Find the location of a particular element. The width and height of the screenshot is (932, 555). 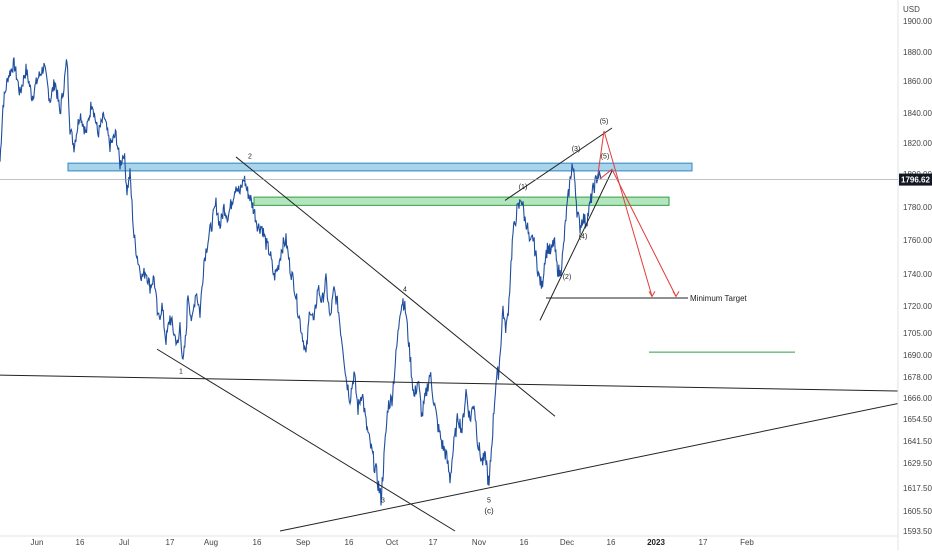

x-tick-label: Aug is located at coordinates (211, 542).